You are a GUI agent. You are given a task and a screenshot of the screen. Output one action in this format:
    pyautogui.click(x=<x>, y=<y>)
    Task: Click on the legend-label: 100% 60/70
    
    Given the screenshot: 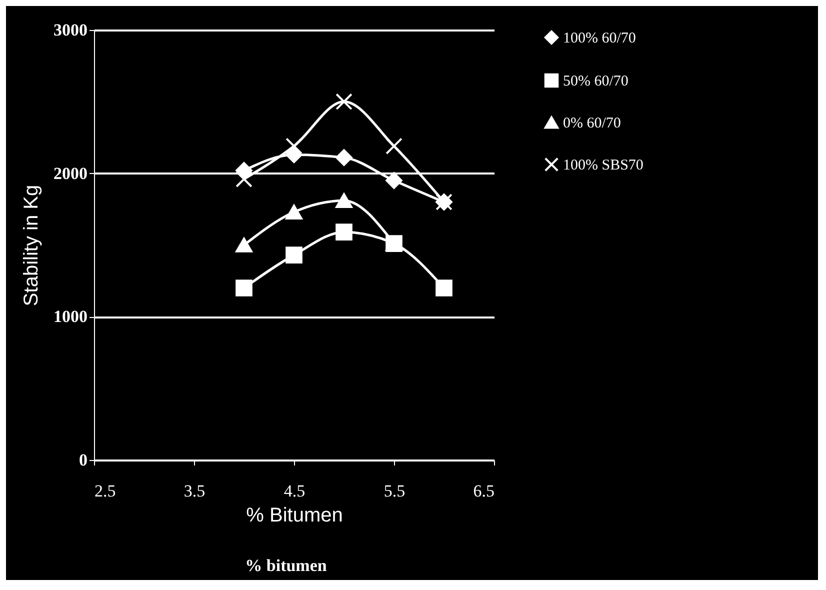 What is the action you would take?
    pyautogui.click(x=599, y=38)
    